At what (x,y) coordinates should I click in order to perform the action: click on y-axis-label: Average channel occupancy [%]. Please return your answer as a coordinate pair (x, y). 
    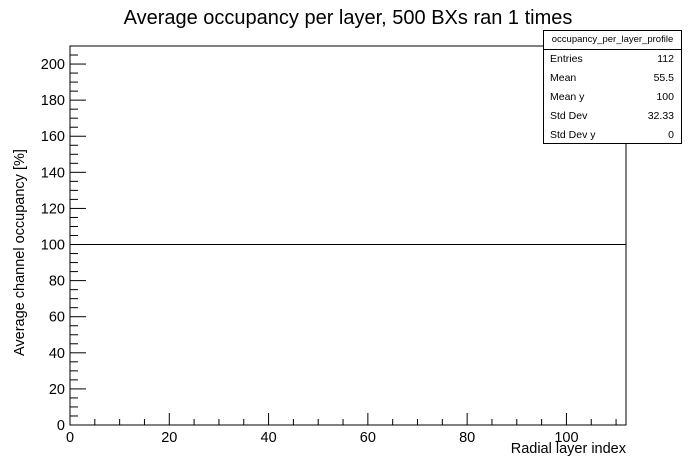
    Looking at the image, I should click on (20, 252).